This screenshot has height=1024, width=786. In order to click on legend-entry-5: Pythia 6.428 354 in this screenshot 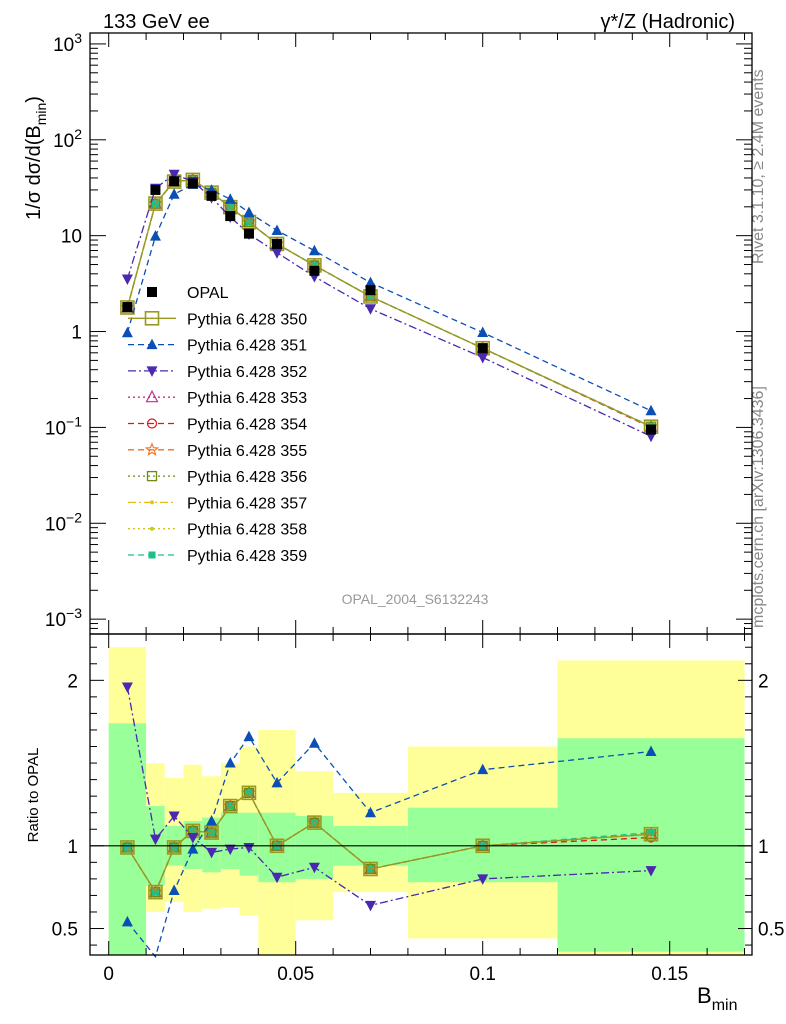, I will do `click(217, 425)`.